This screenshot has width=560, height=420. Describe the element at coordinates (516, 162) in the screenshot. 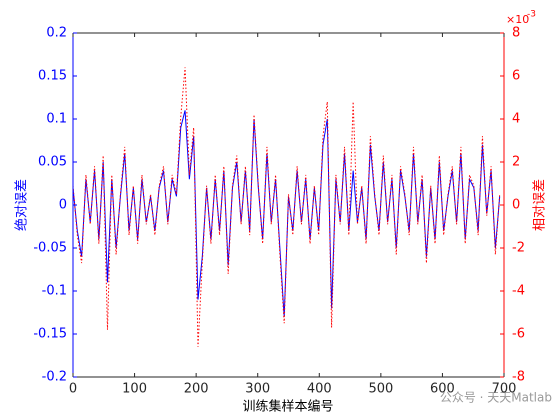

I see `y2-tick-label: 2` at that location.